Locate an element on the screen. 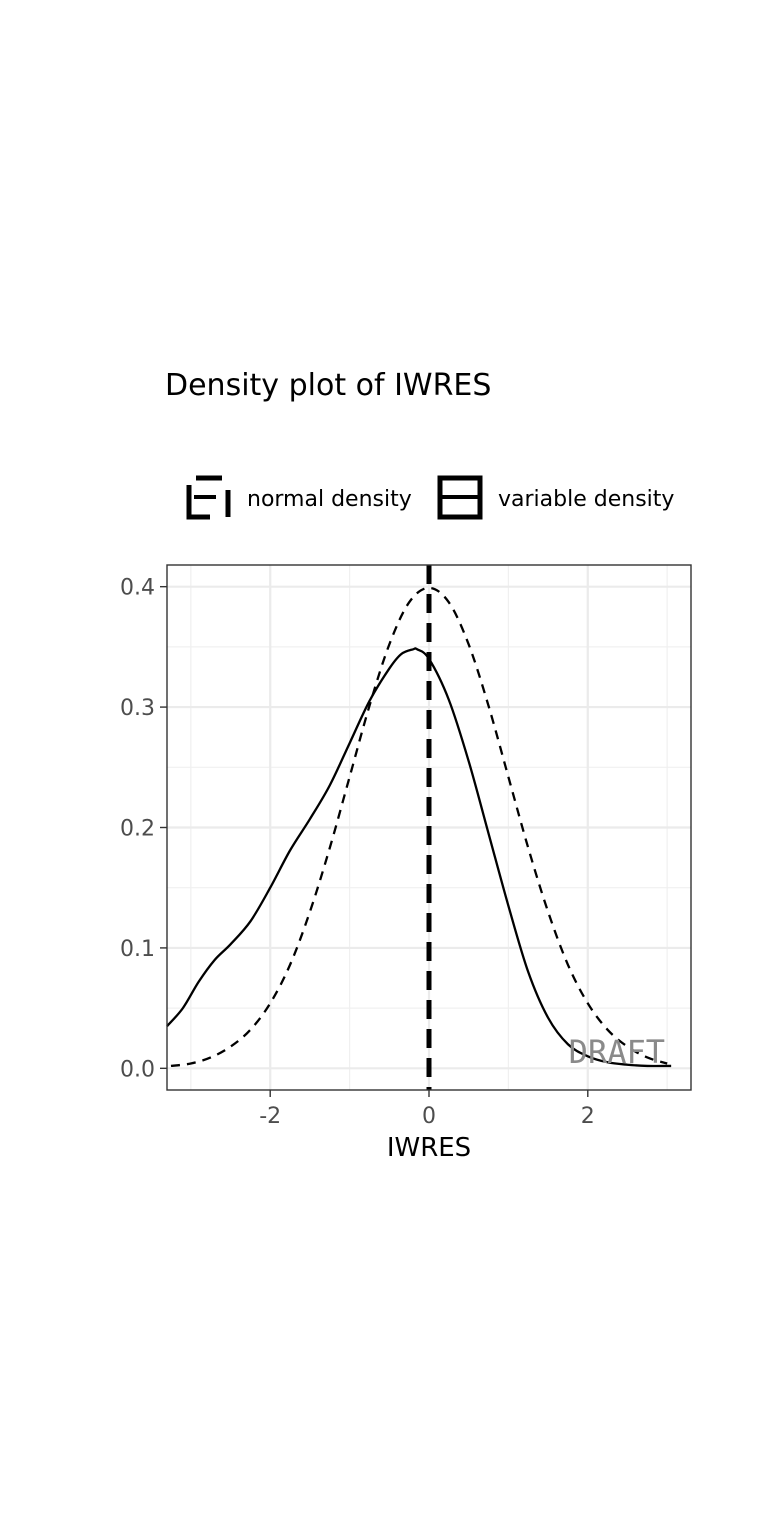 The height and width of the screenshot is (1536, 768). chart-title: Density plot of IWRES is located at coordinates (328, 385).